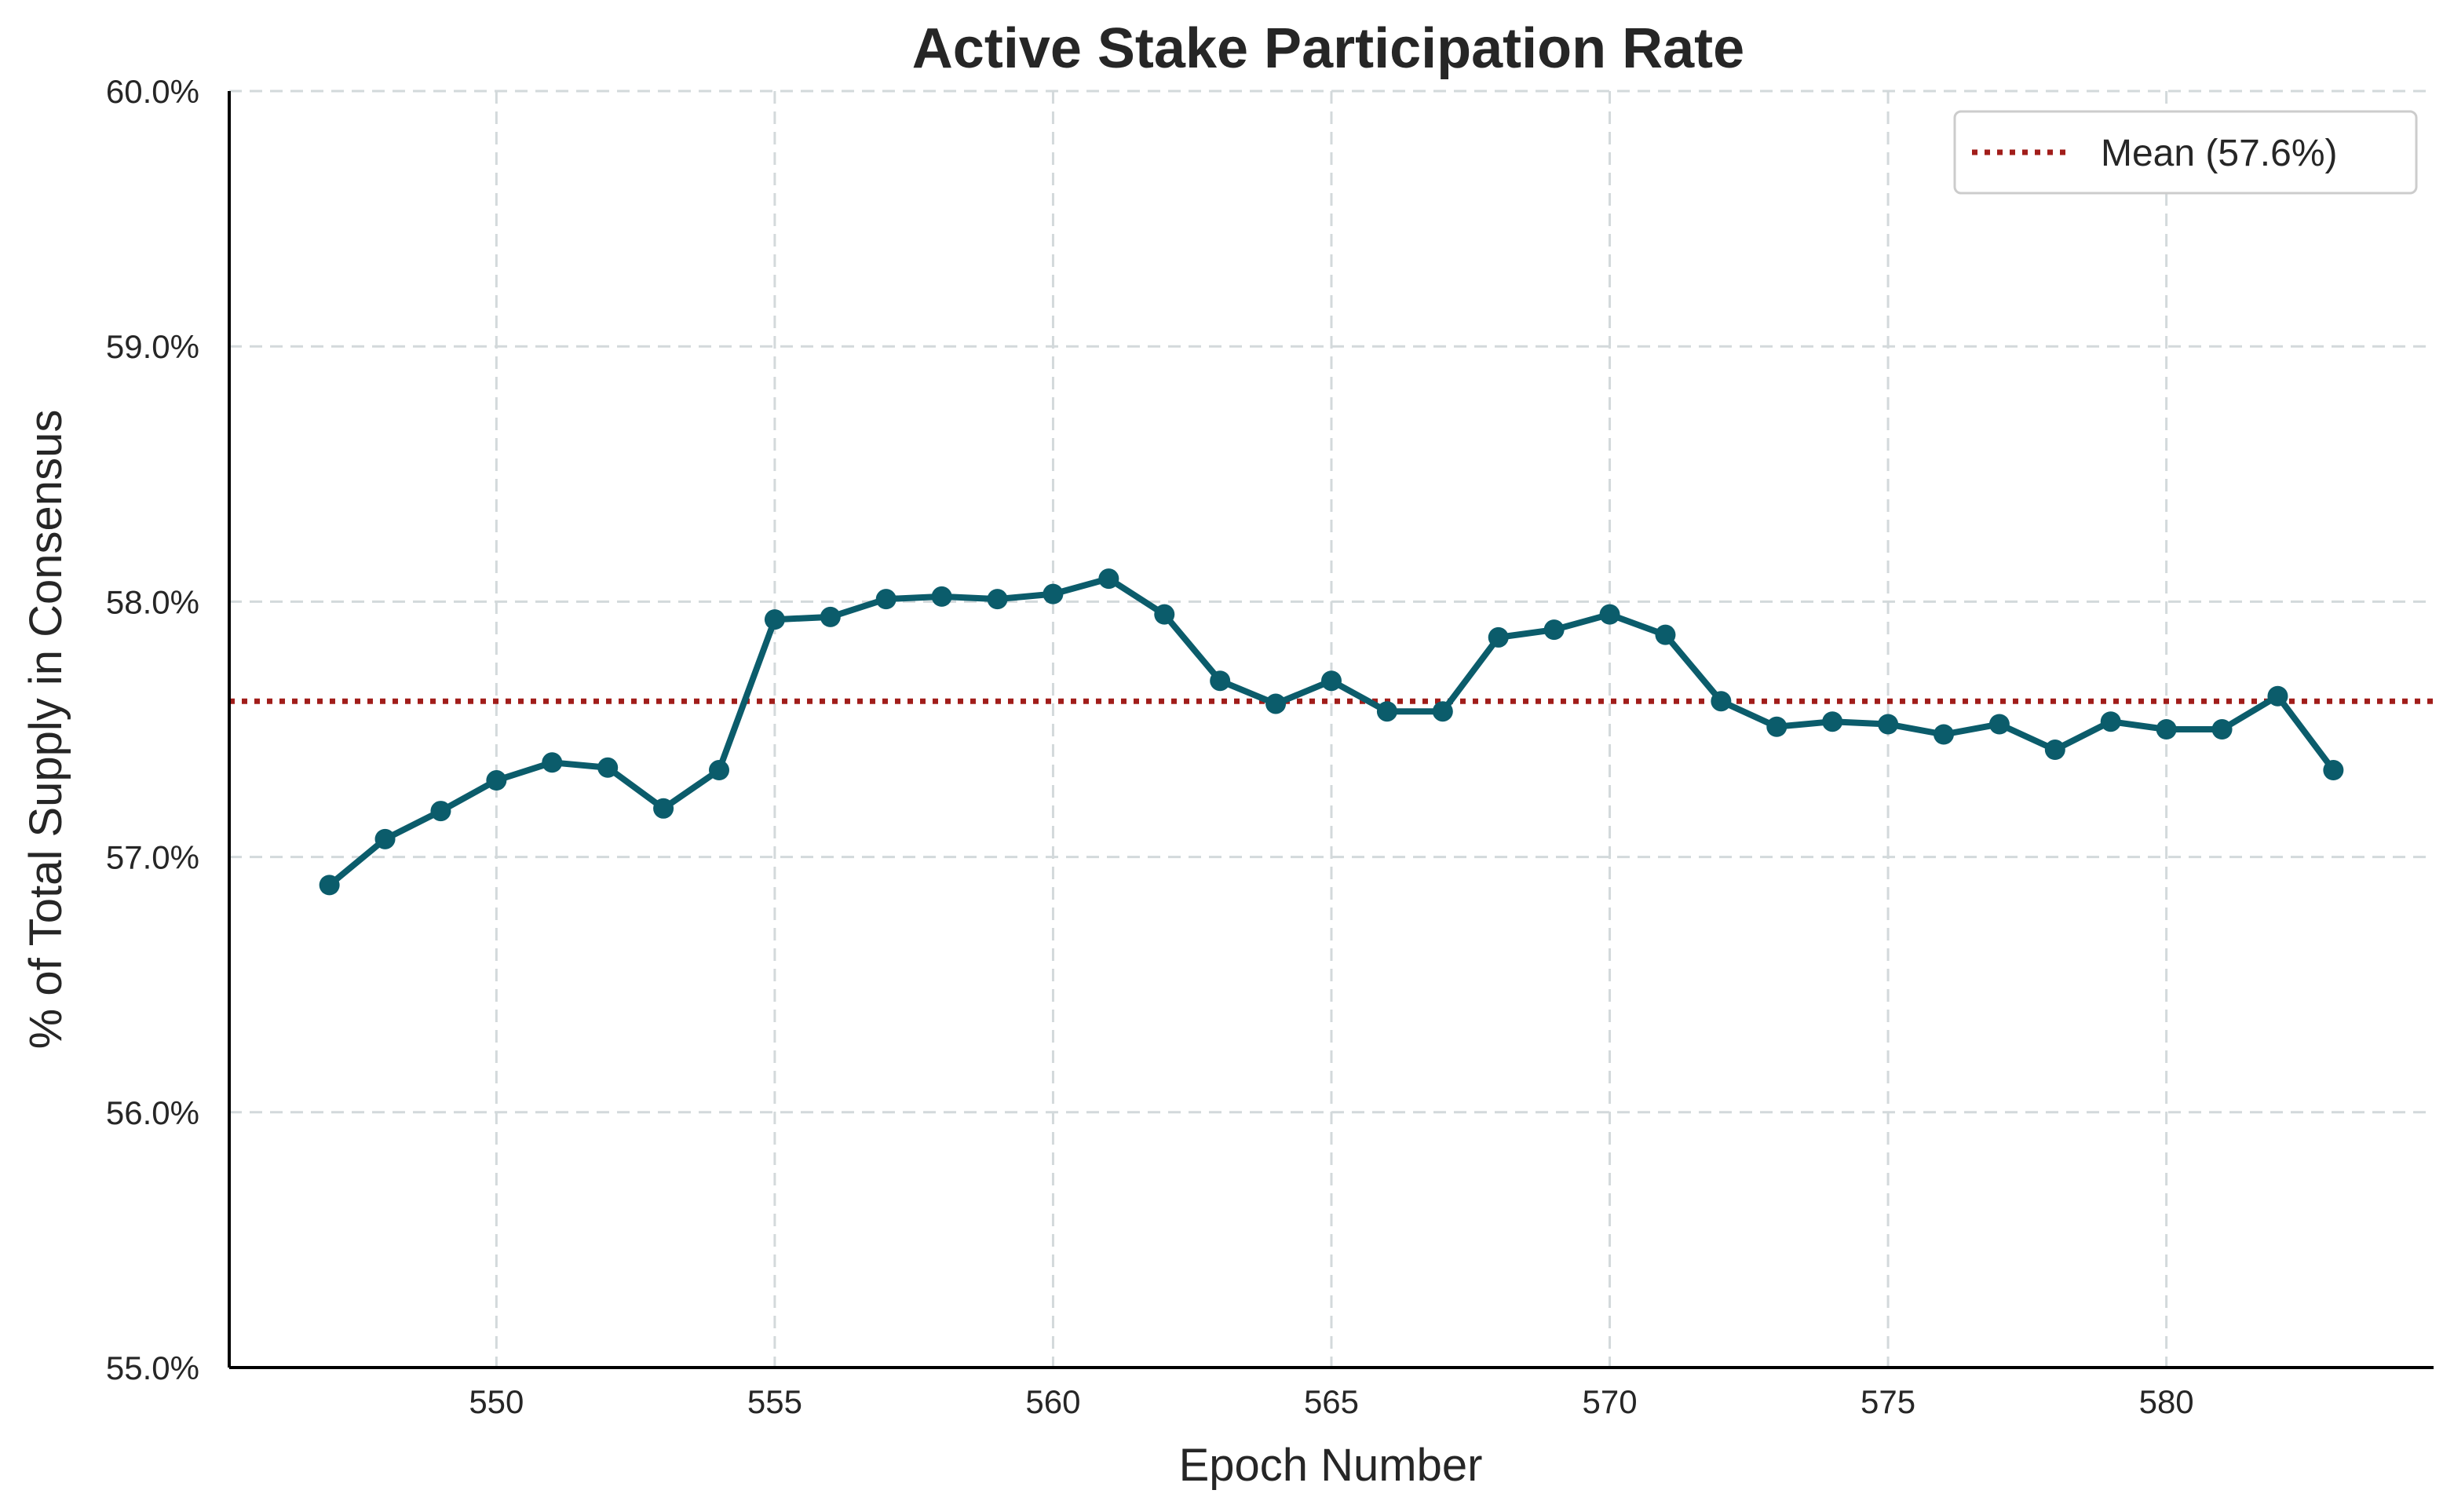  Describe the element at coordinates (1328, 48) in the screenshot. I see `chart-title: Active Stake Participation Rate` at that location.